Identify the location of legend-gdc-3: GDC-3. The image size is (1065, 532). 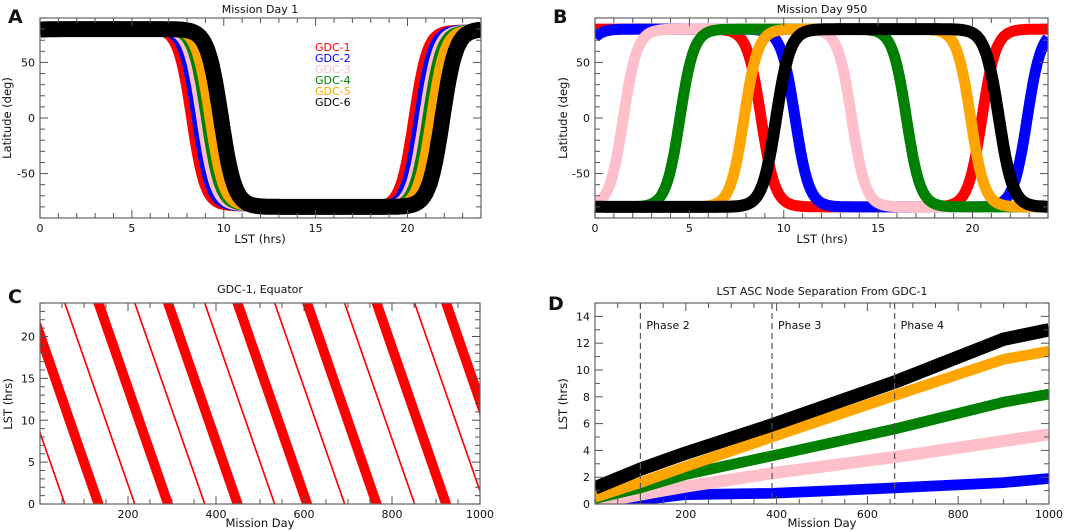
(333, 69).